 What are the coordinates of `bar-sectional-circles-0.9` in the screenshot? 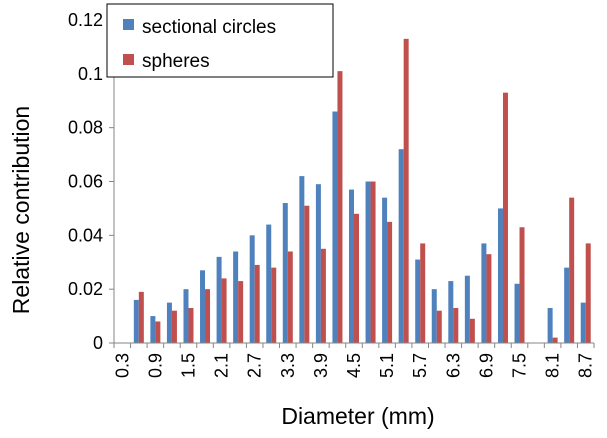 It's located at (153, 329).